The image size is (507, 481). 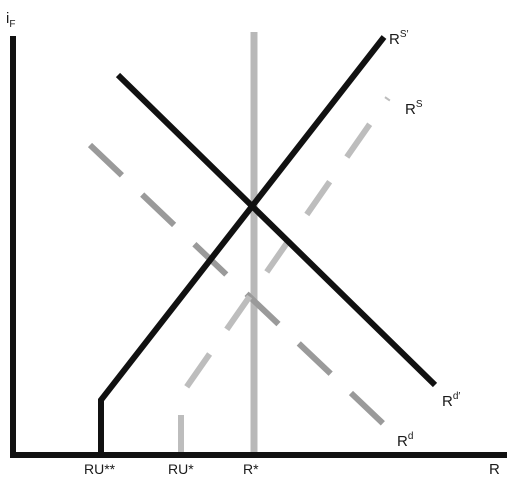 What do you see at coordinates (100, 469) in the screenshot?
I see `tick-label-ru-double-star: RU**` at bounding box center [100, 469].